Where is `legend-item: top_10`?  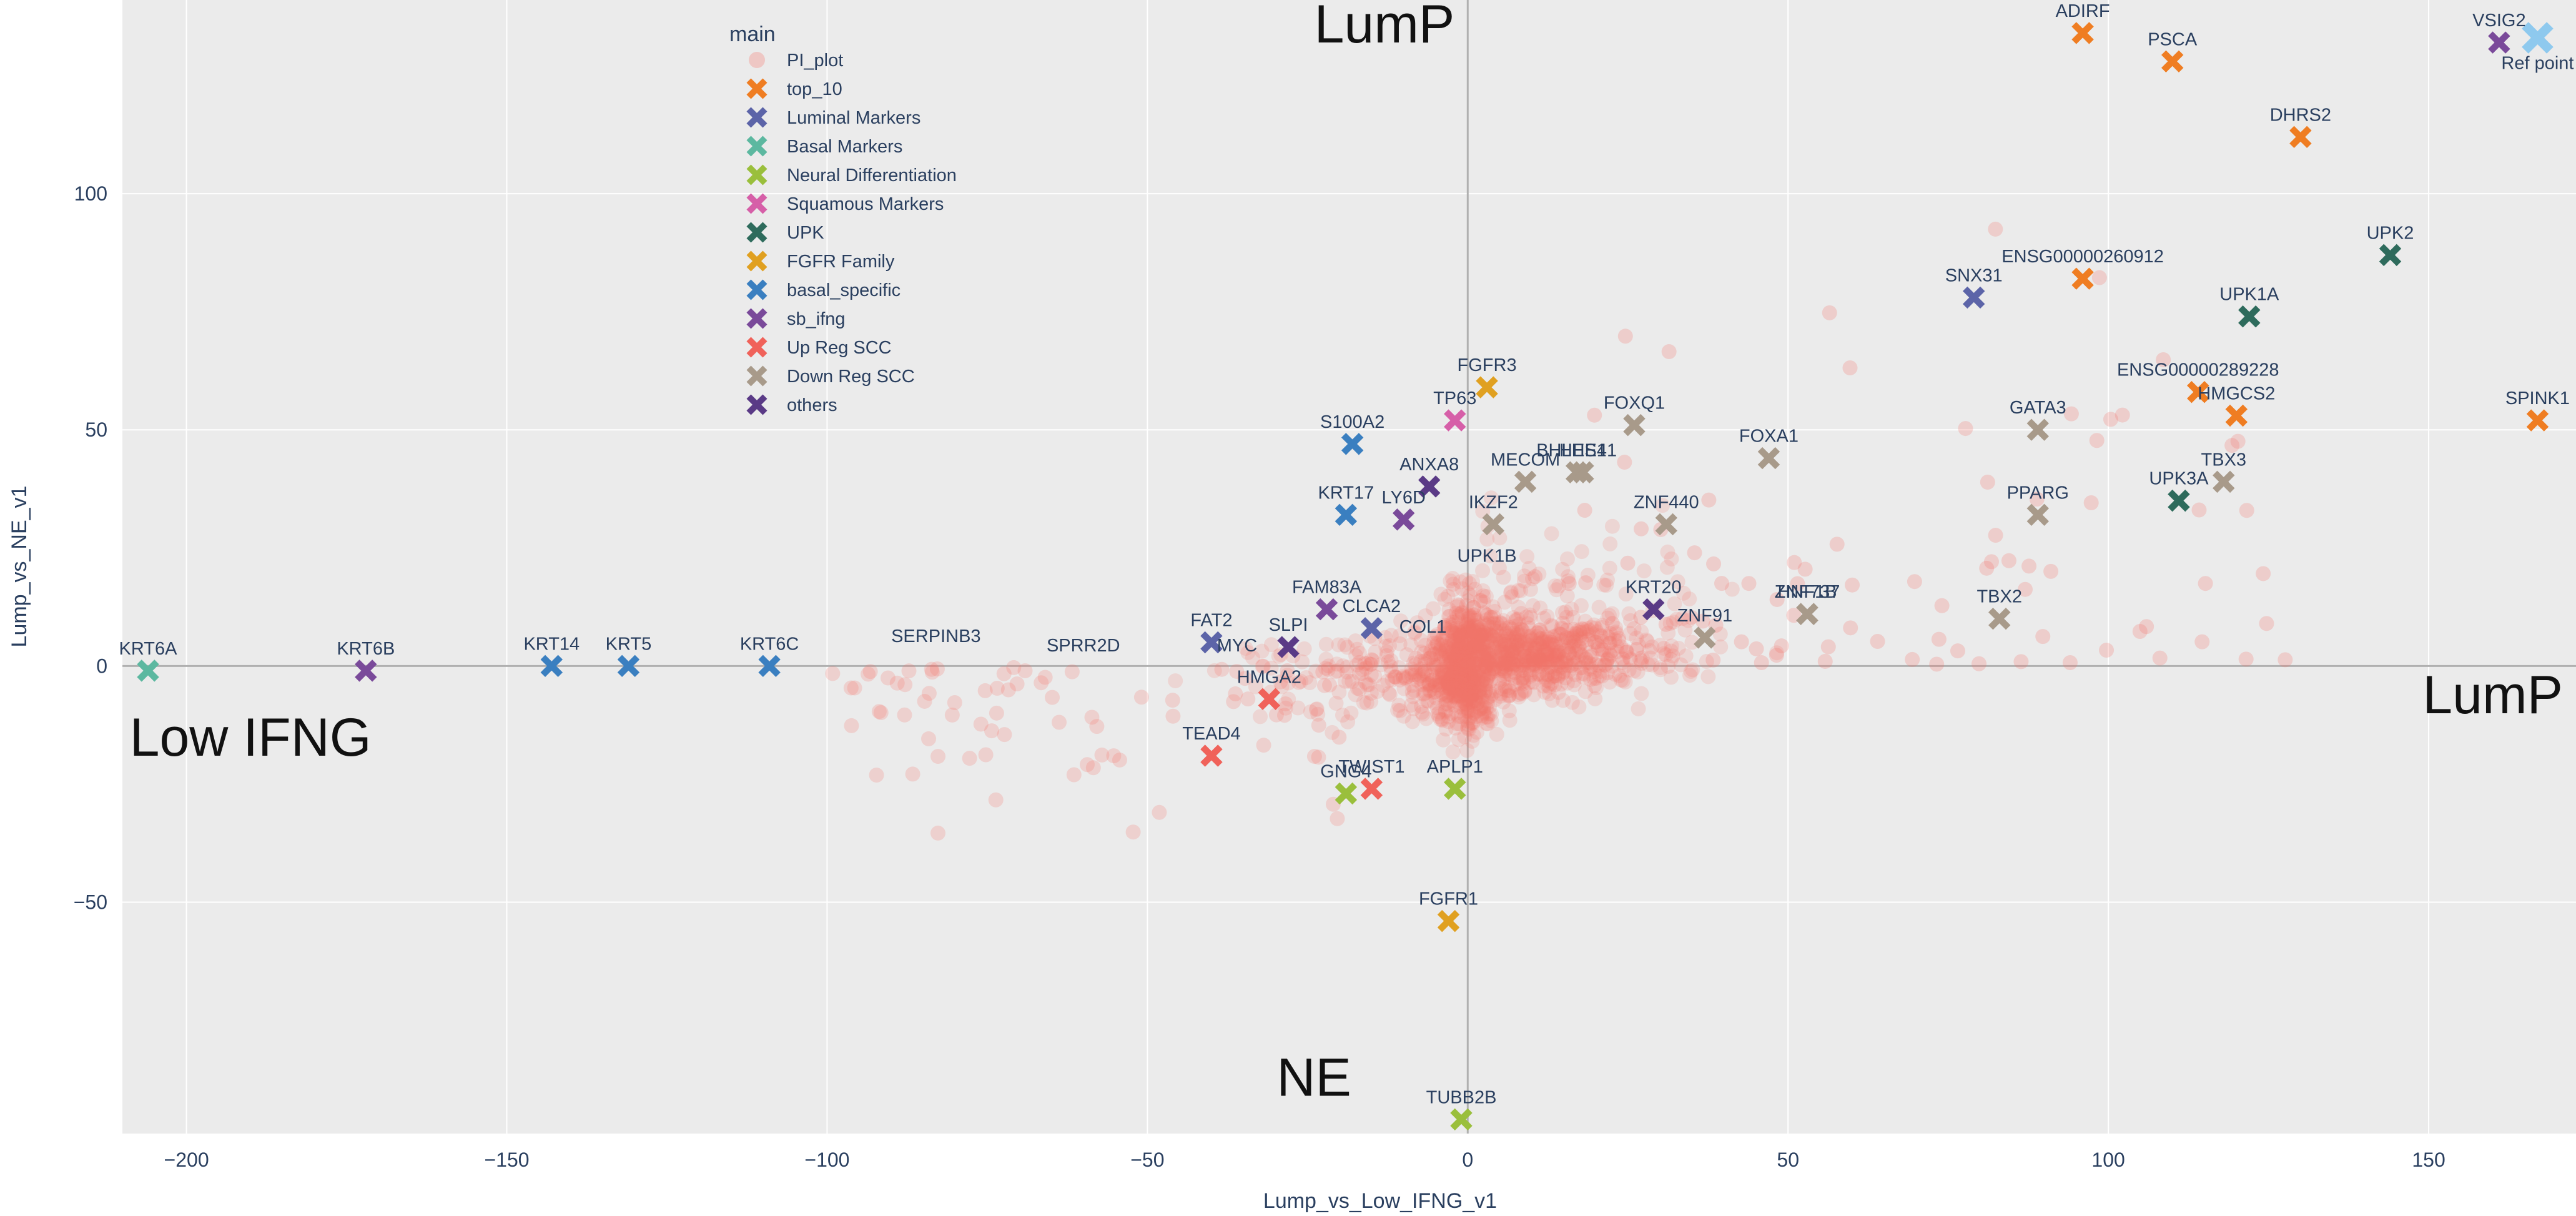 legend-item: top_10 is located at coordinates (794, 88).